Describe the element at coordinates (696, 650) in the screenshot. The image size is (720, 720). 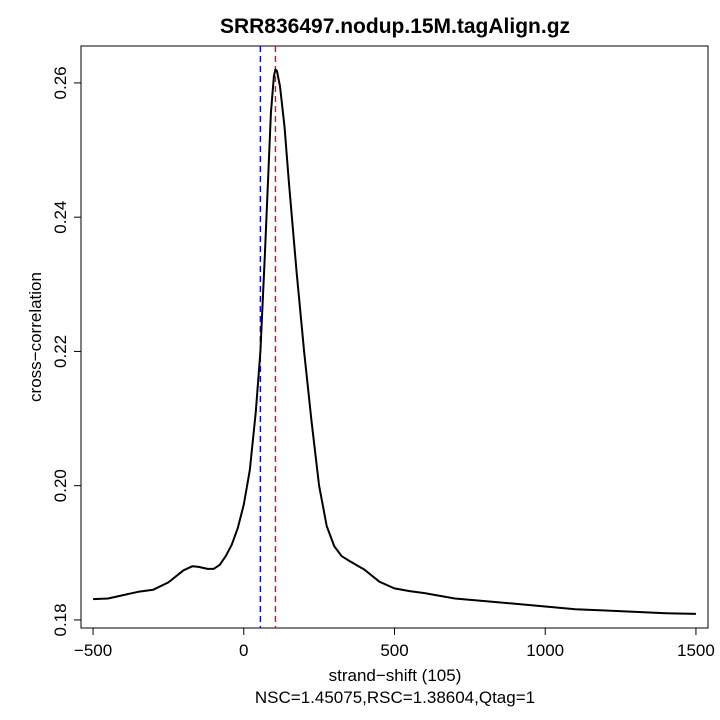
I see `x-tick-label: 1500` at that location.